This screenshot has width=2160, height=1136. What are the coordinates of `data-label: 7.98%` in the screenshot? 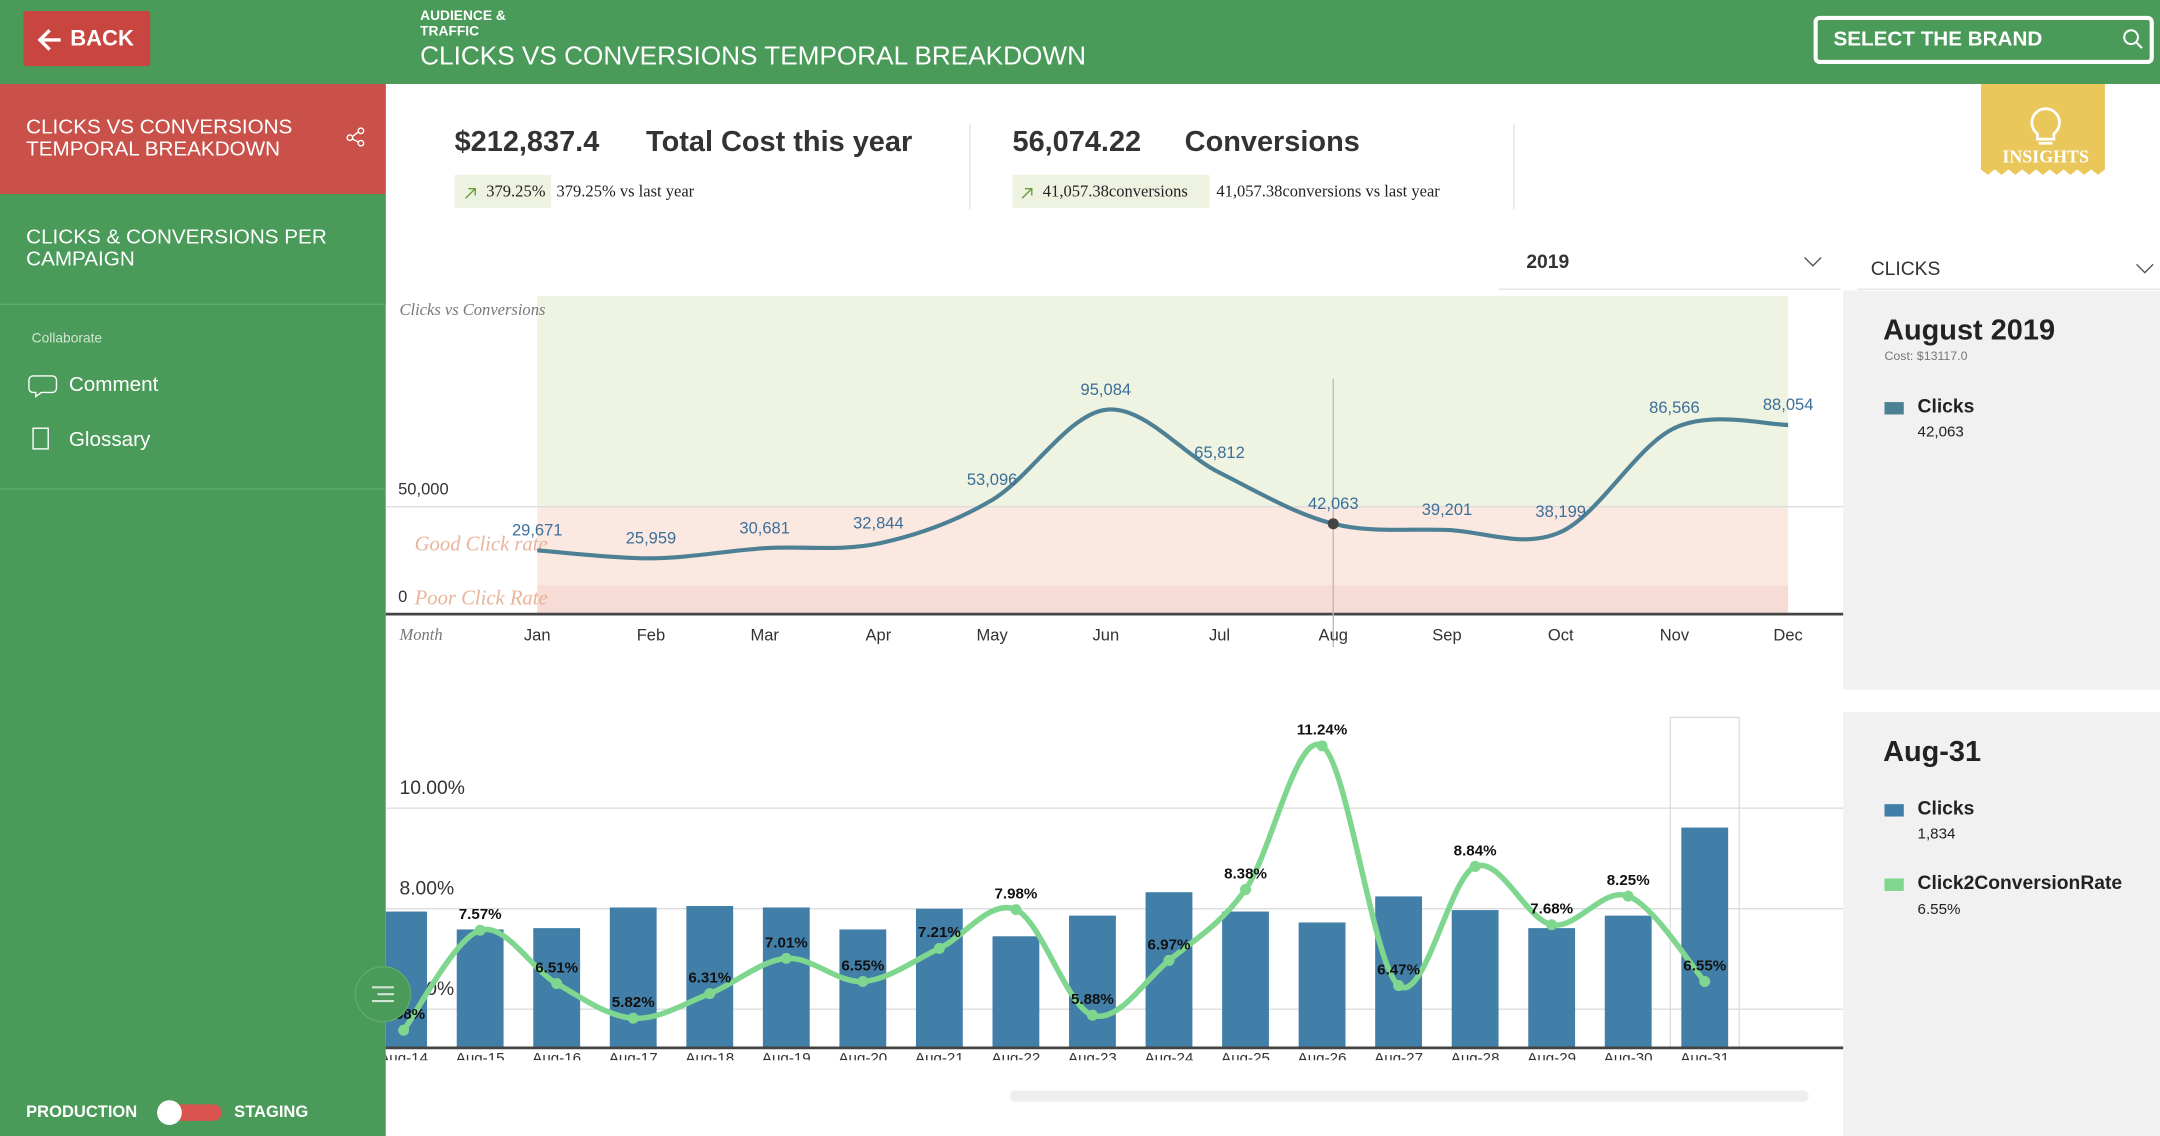 It's located at (1015, 894).